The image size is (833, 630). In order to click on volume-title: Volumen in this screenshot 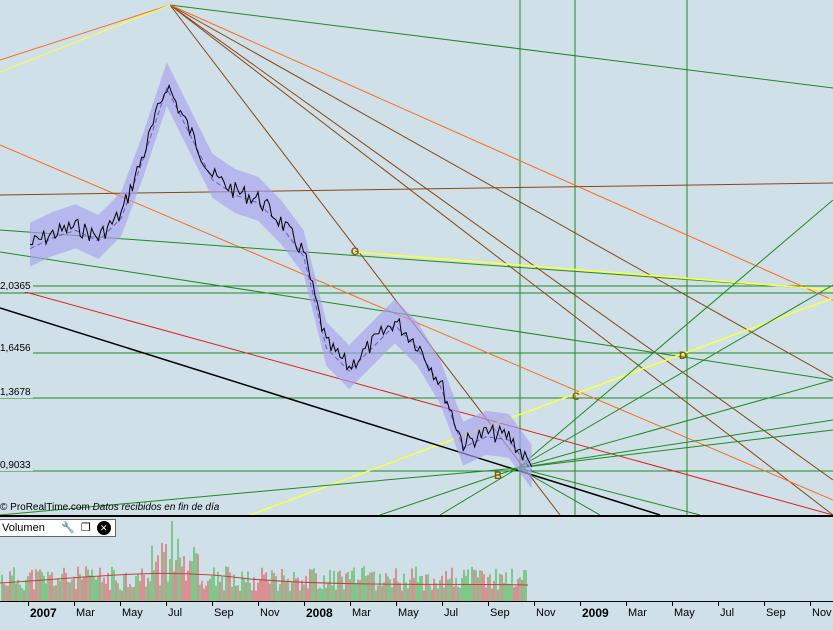, I will do `click(23, 528)`.